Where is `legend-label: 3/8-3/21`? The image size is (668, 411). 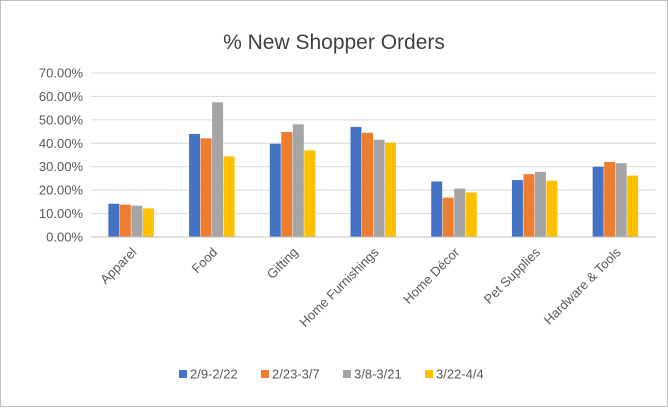
legend-label: 3/8-3/21 is located at coordinates (378, 374).